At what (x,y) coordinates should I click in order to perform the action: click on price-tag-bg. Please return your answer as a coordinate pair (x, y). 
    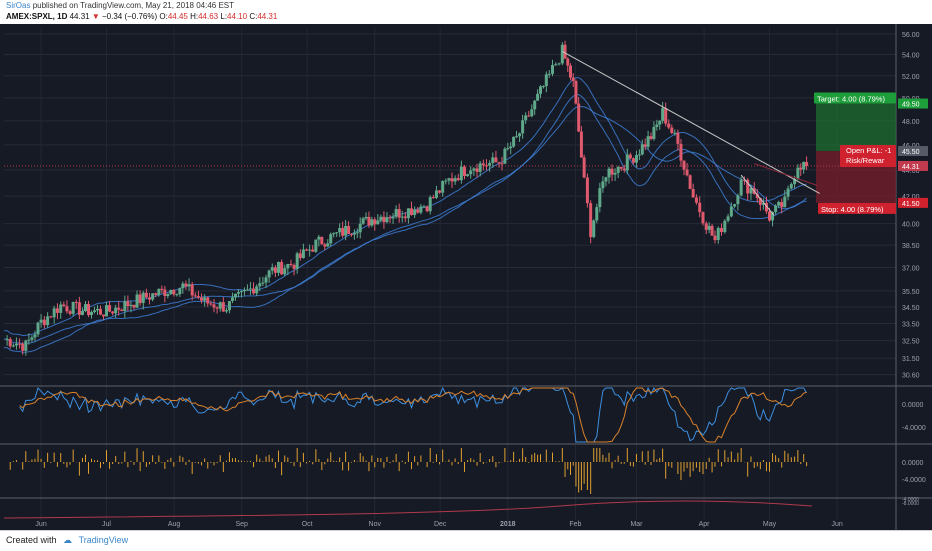
    Looking at the image, I should click on (913, 151).